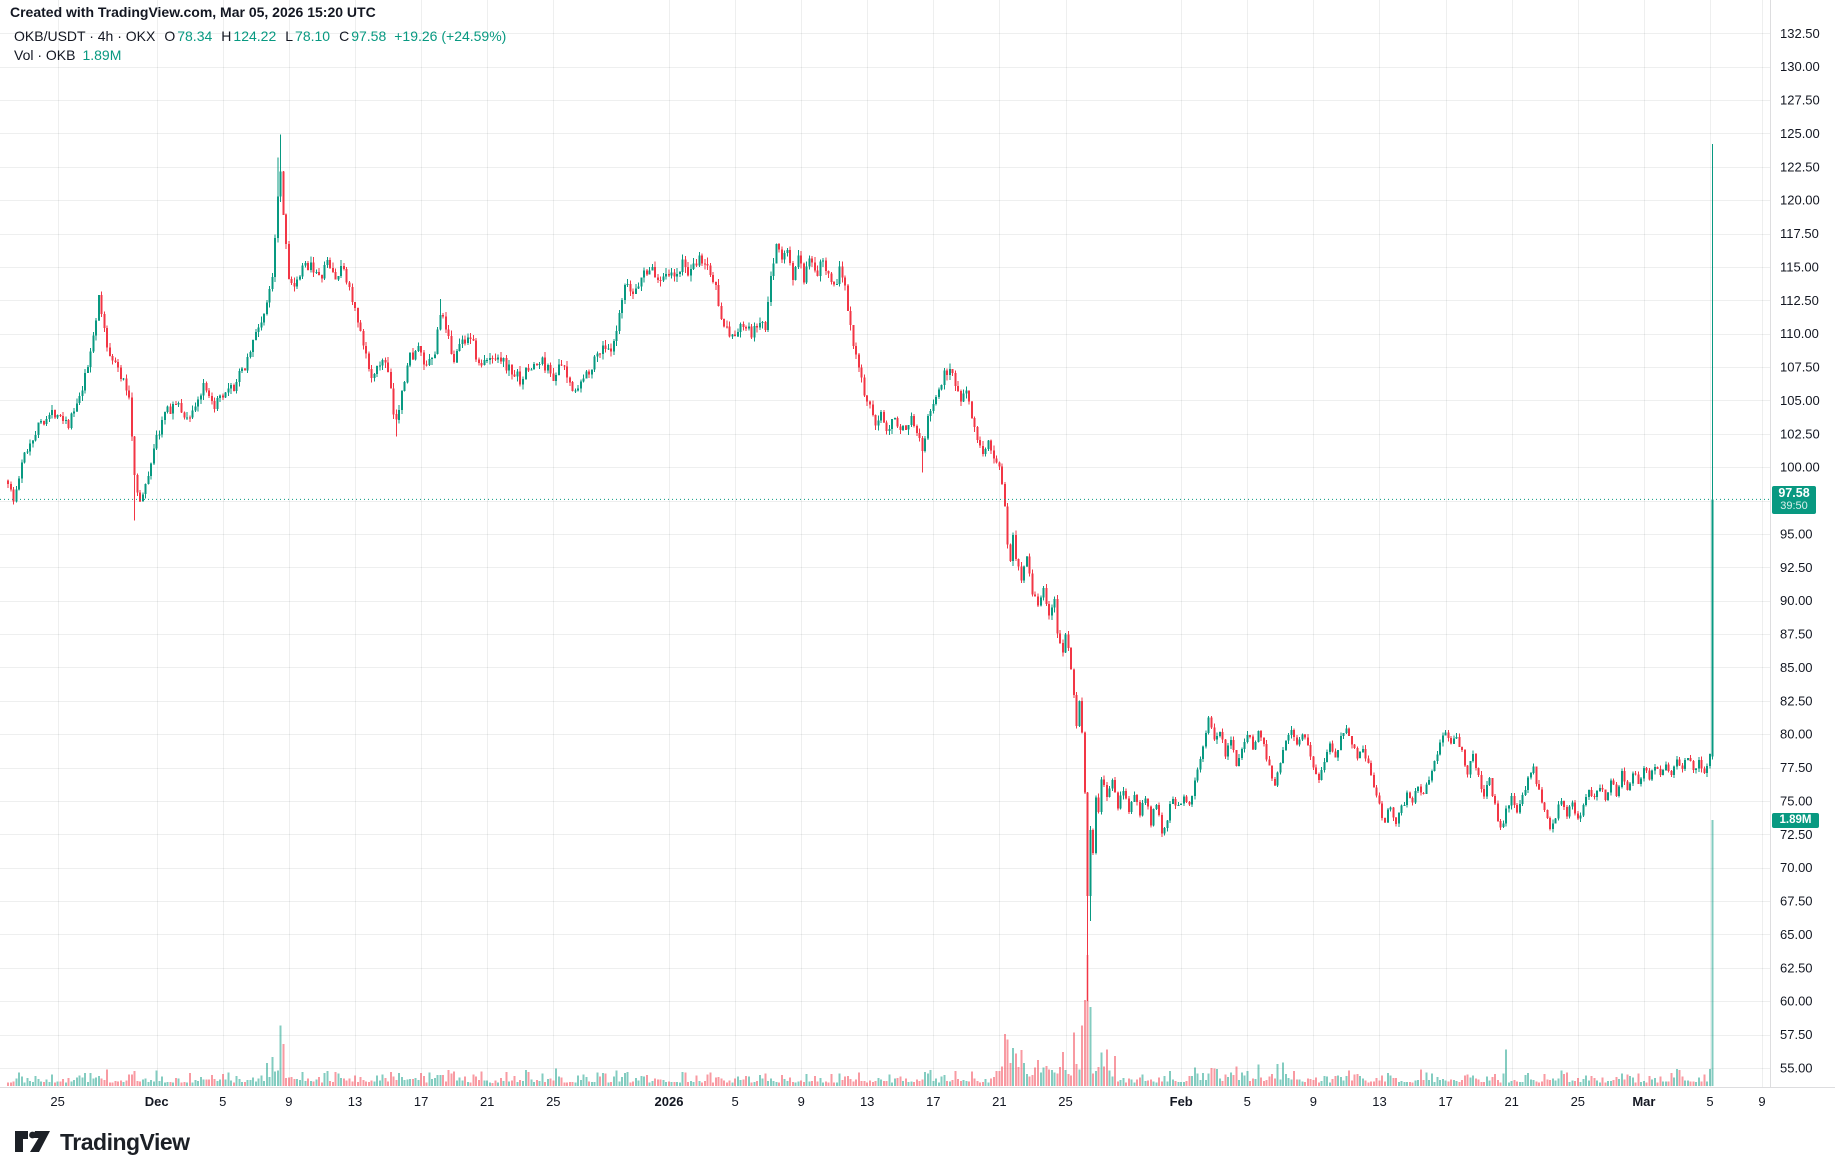 This screenshot has height=1174, width=1835. Describe the element at coordinates (289, 36) in the screenshot. I see `low-label: L` at that location.